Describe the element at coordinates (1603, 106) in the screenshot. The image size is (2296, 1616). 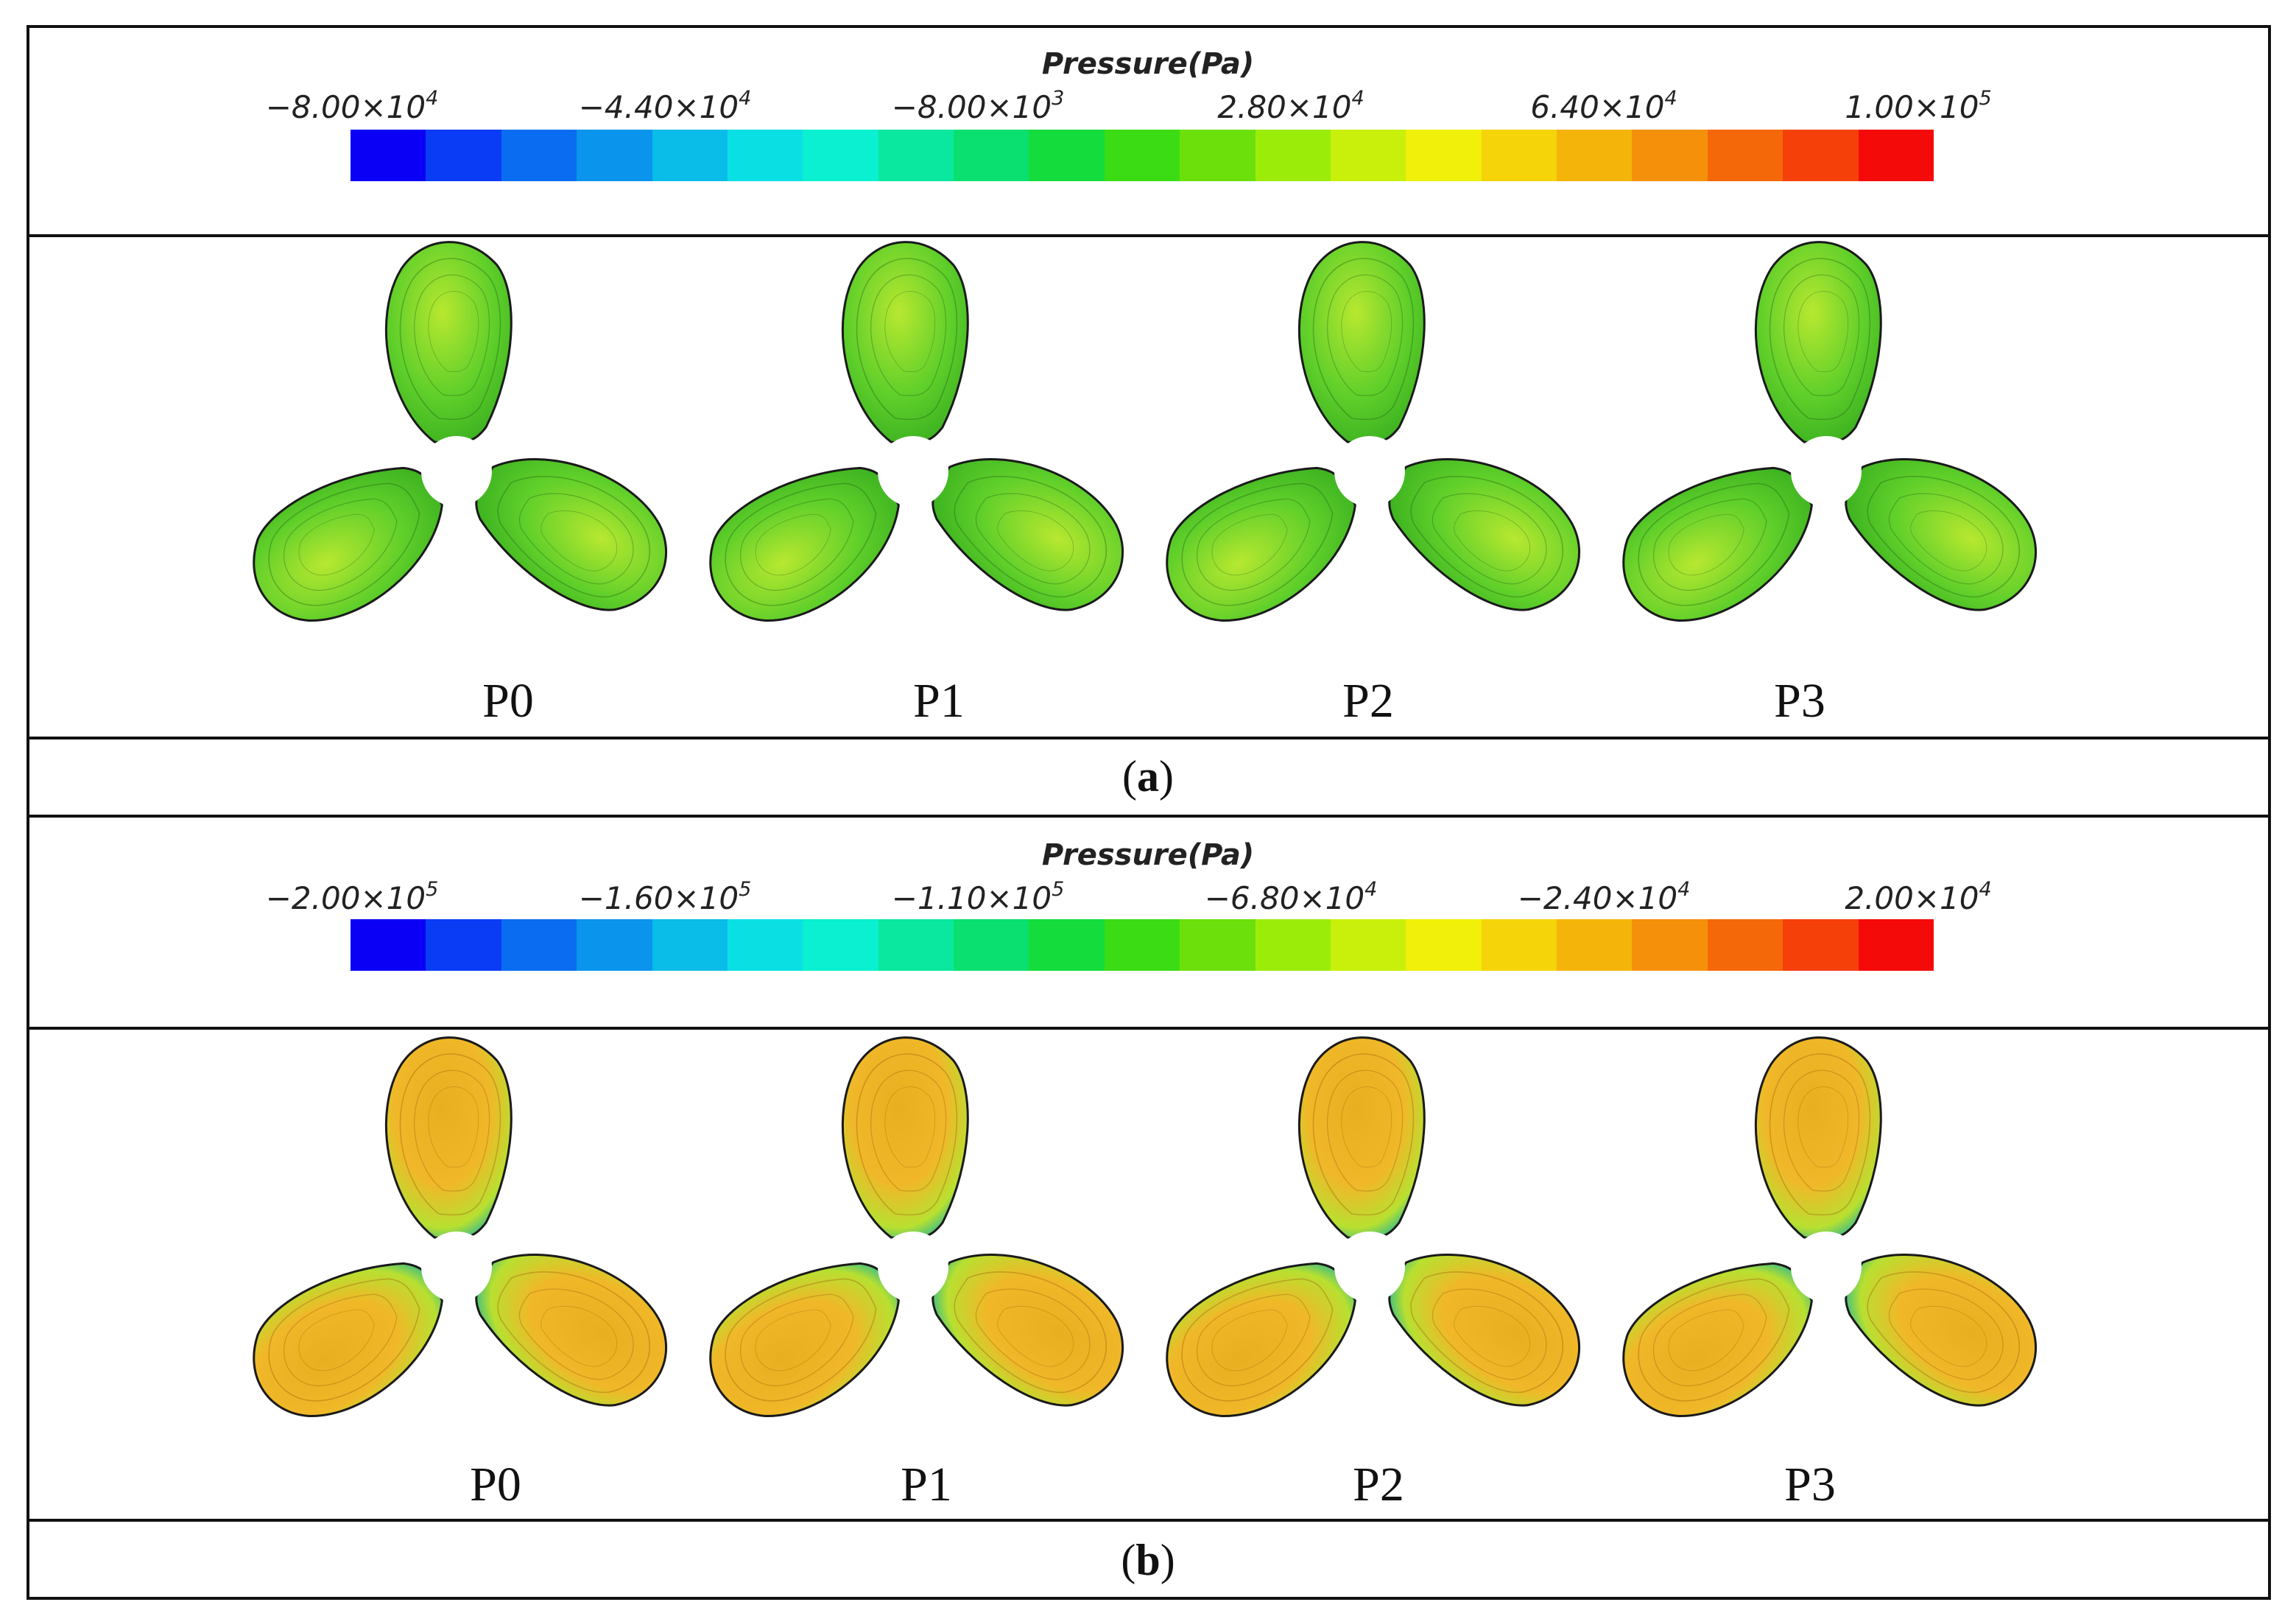
I see `panel-a-tick-4: 6.40×104` at that location.